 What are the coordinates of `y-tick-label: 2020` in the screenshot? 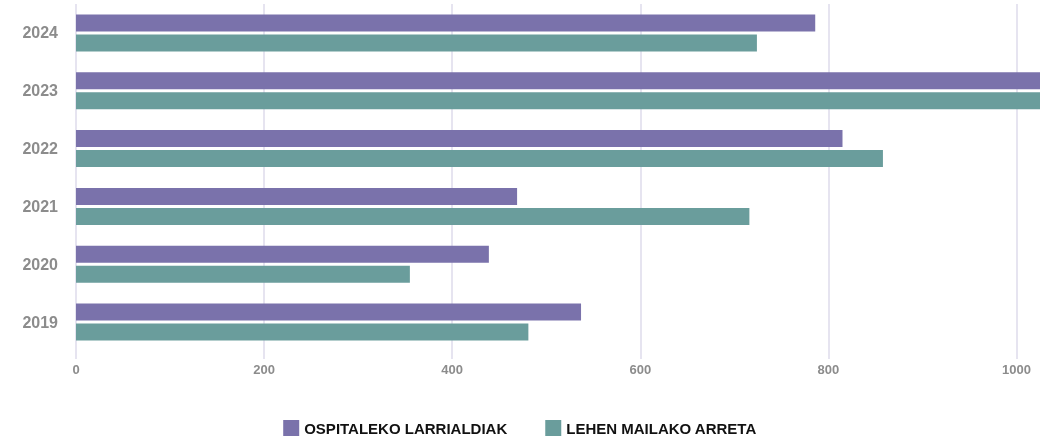 It's located at (40, 264).